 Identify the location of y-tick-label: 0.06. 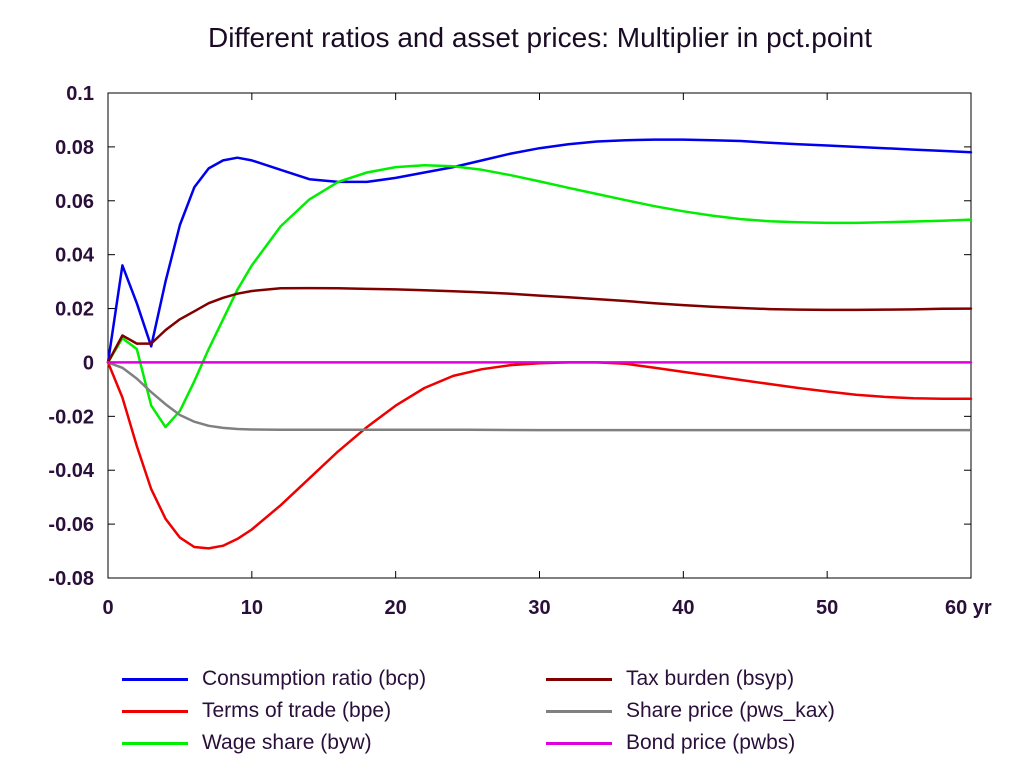
(74, 202).